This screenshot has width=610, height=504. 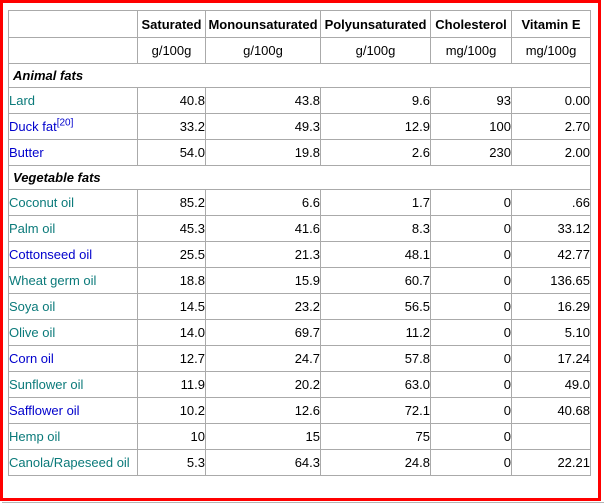 What do you see at coordinates (33, 126) in the screenshot?
I see `fat-link-duck-fat: Duck fat` at bounding box center [33, 126].